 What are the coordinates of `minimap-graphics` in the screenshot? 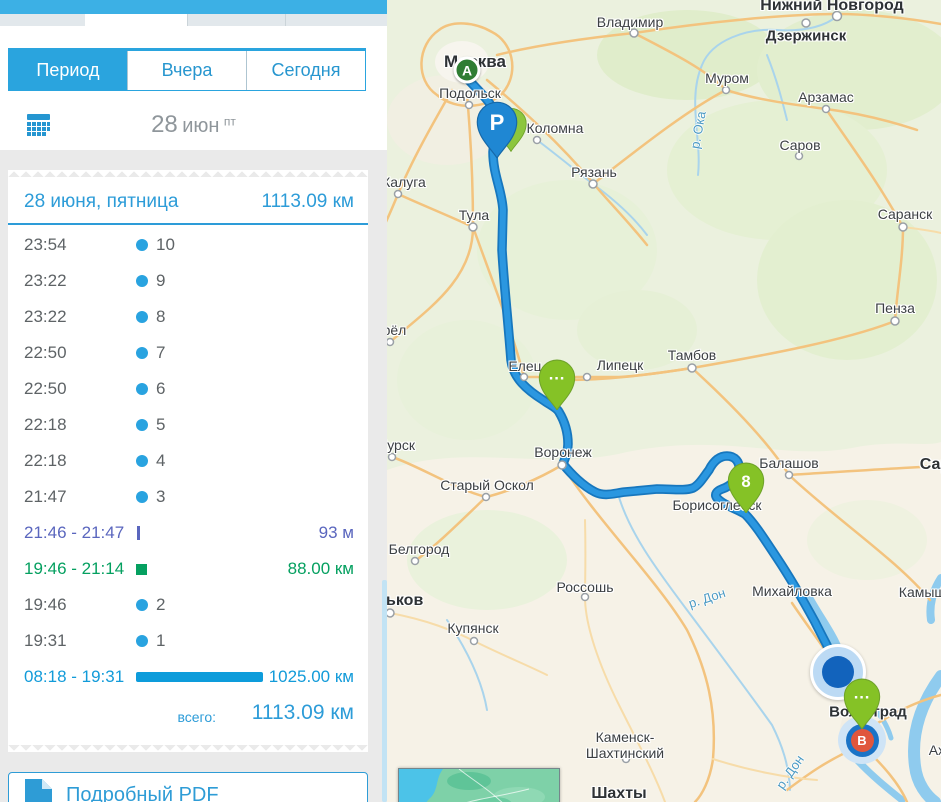 It's located at (479, 785).